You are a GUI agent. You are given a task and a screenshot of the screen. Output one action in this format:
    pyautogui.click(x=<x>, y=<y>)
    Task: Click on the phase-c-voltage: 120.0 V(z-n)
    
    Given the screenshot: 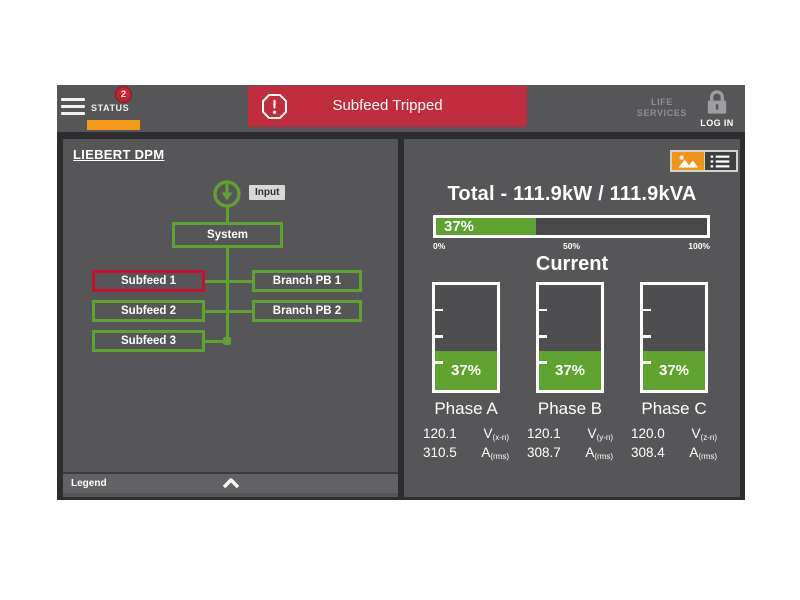 What is the action you would take?
    pyautogui.click(x=674, y=434)
    